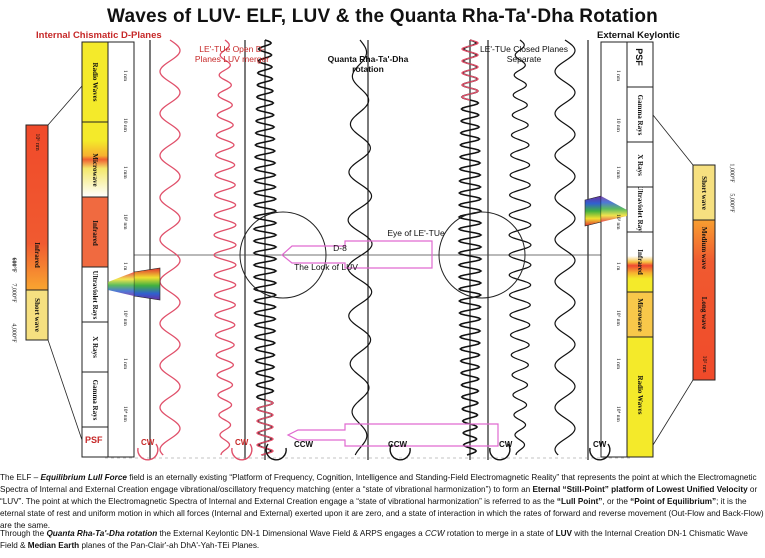 The image size is (765, 558). Describe the element at coordinates (605, 211) in the screenshot. I see `right-prism` at that location.